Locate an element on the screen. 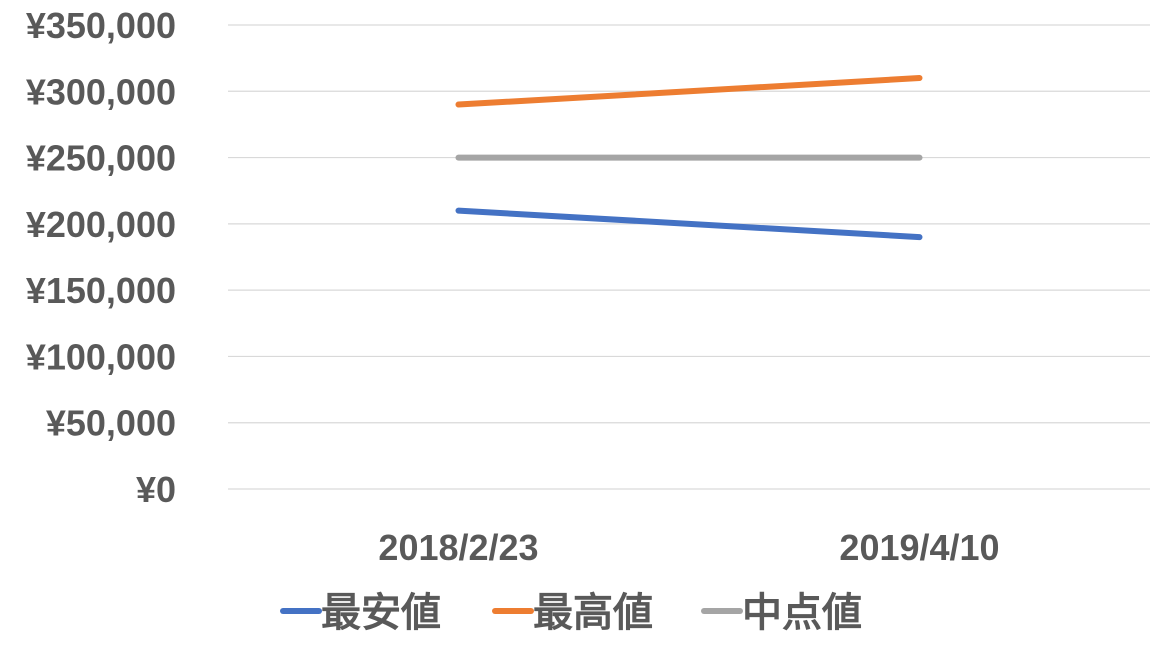  y-tick-label: ¥100,000 is located at coordinates (101, 356).